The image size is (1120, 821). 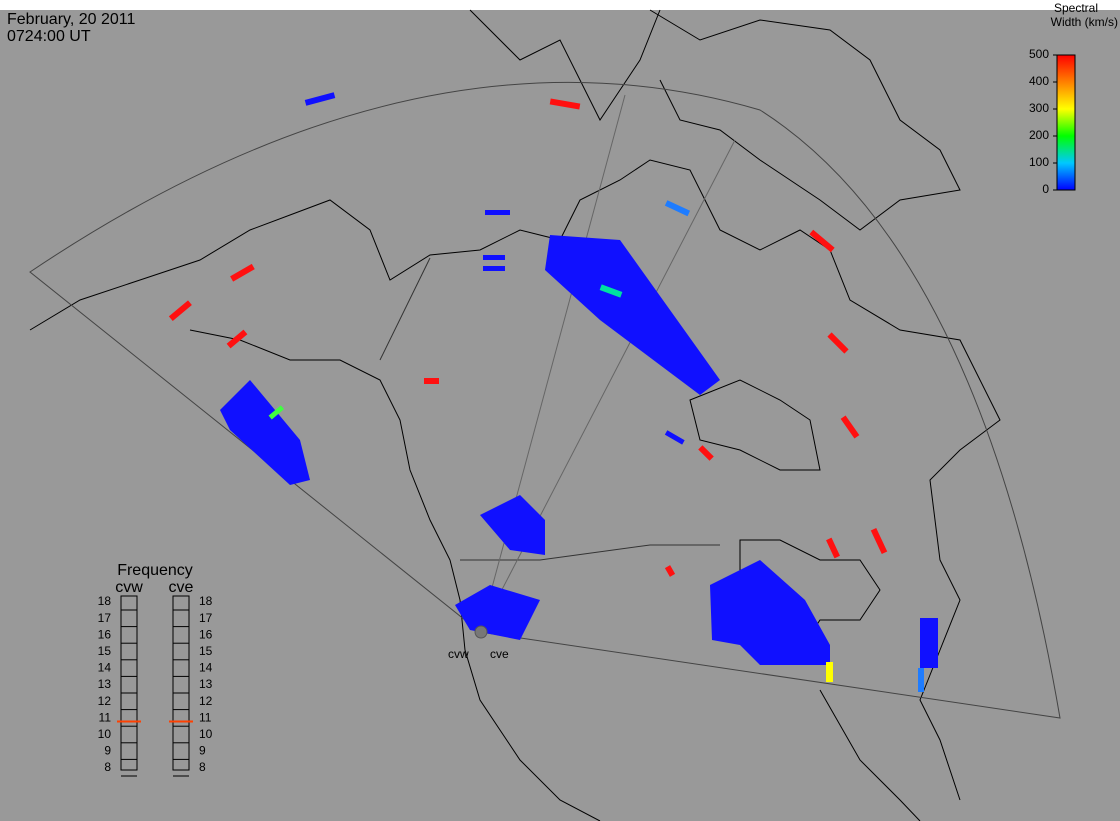 I want to click on colorbar-tick-label: 200, so click(x=1039, y=135).